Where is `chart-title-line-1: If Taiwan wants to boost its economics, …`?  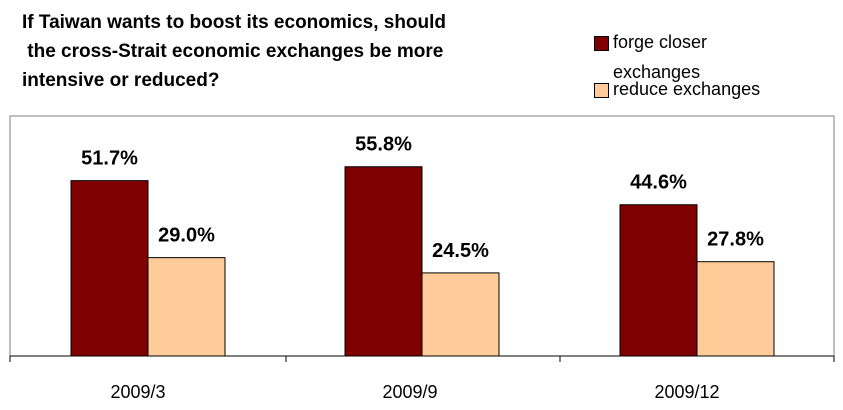
chart-title-line-1: If Taiwan wants to boost its economics, … is located at coordinates (234, 22).